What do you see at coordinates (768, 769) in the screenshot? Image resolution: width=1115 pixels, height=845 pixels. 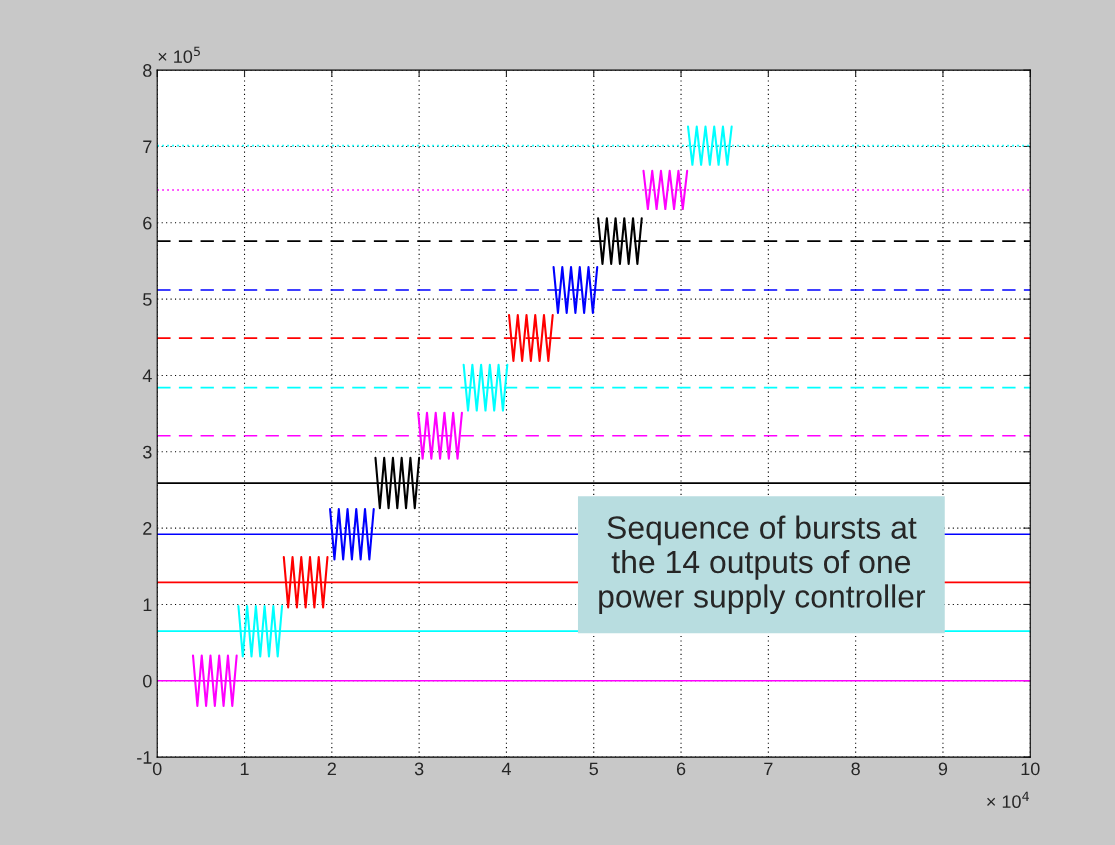 I see `x-tick-label: 7` at bounding box center [768, 769].